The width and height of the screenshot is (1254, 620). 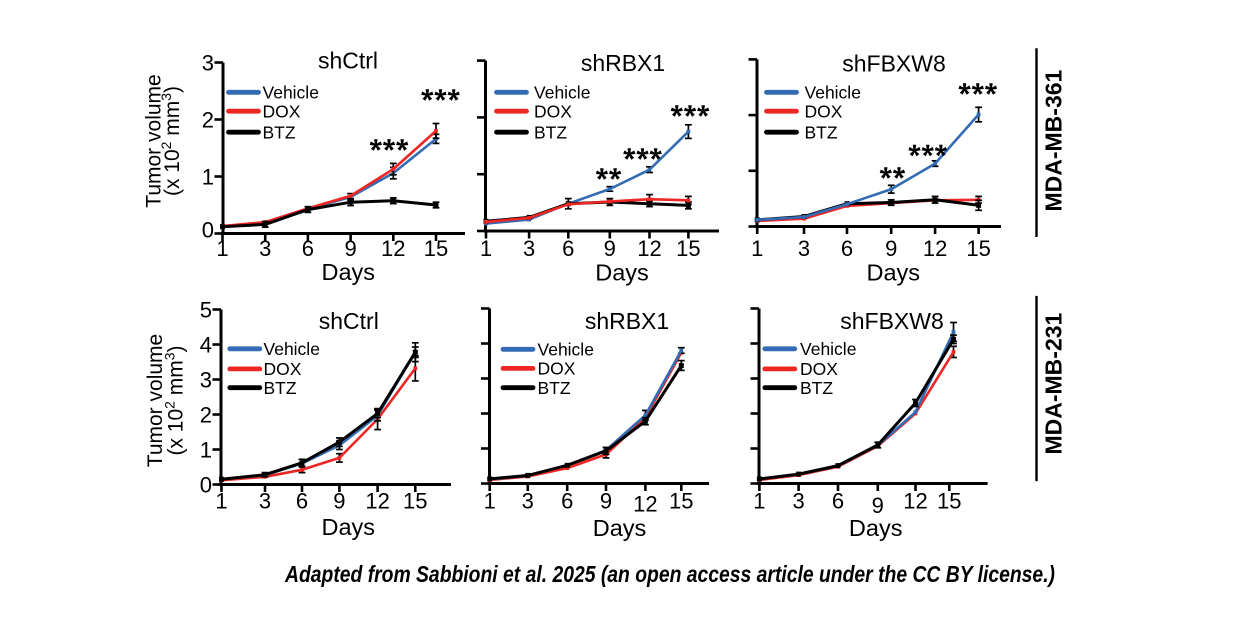 What do you see at coordinates (206, 345) in the screenshot?
I see `svg-text: 4` at bounding box center [206, 345].